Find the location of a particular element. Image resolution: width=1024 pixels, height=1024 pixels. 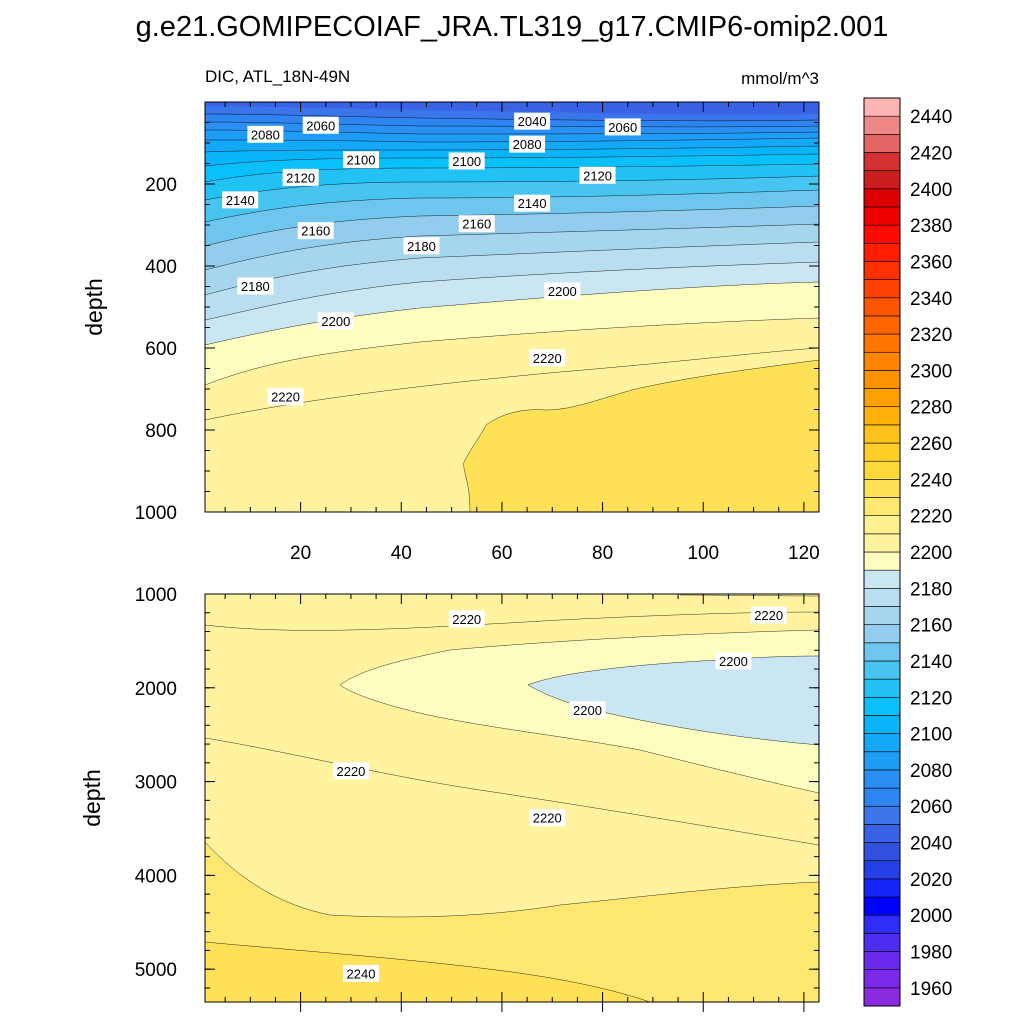

contour-label: 2040 is located at coordinates (532, 121).